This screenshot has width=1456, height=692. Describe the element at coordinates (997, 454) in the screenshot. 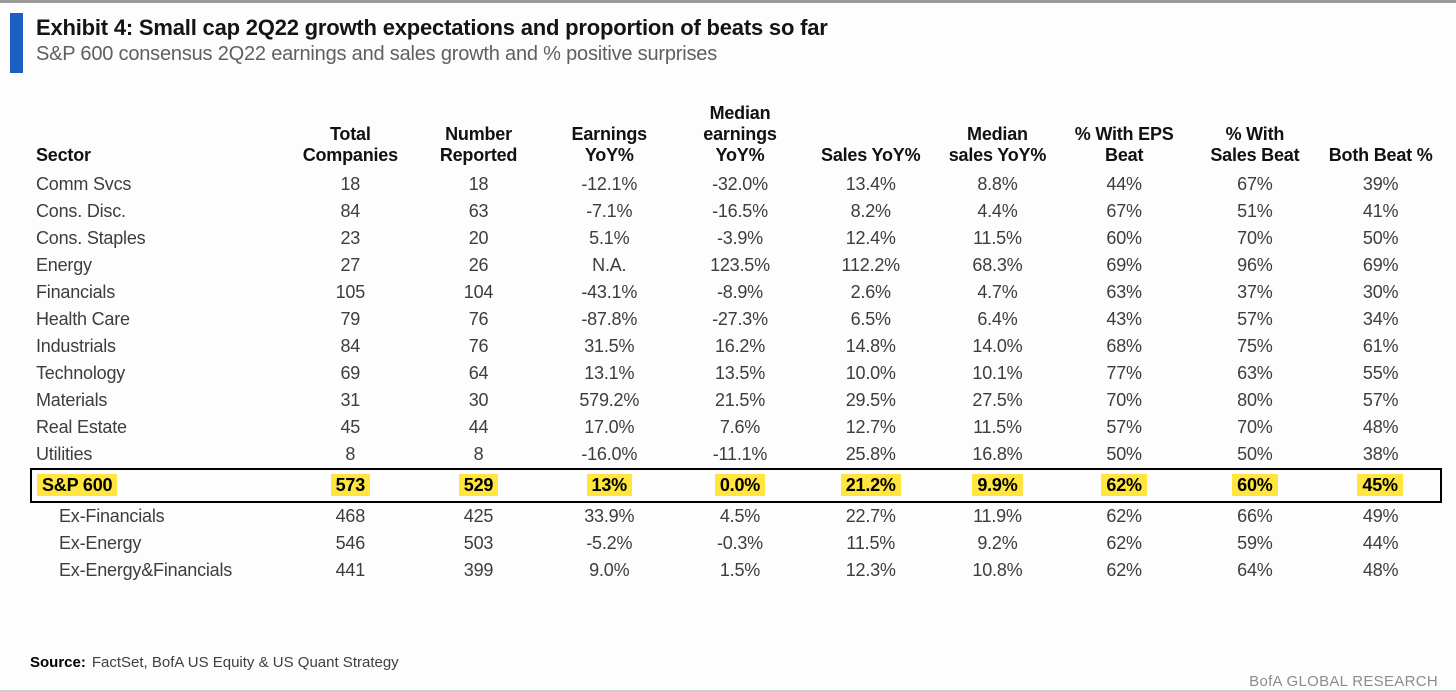

I see `value-cell: 16.8%` at that location.